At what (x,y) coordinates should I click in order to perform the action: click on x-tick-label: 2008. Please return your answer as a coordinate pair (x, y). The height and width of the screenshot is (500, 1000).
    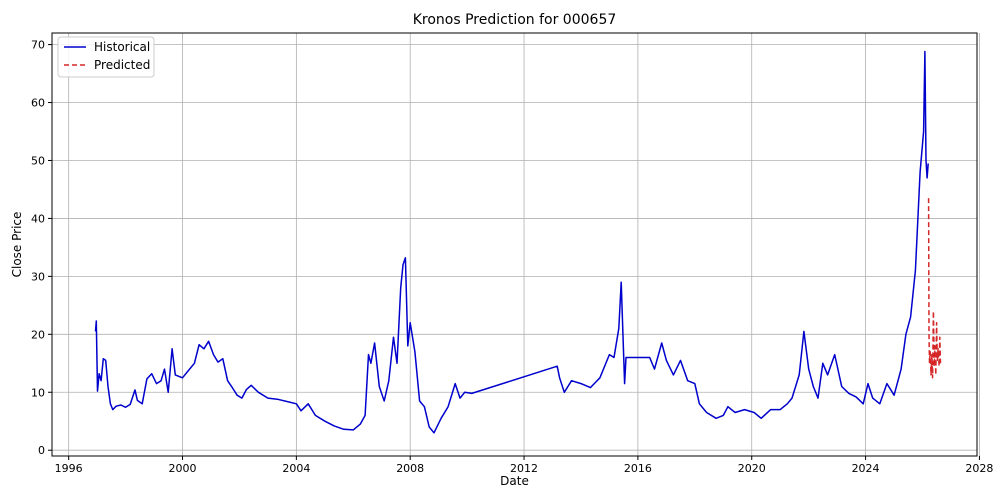
    Looking at the image, I should click on (410, 468).